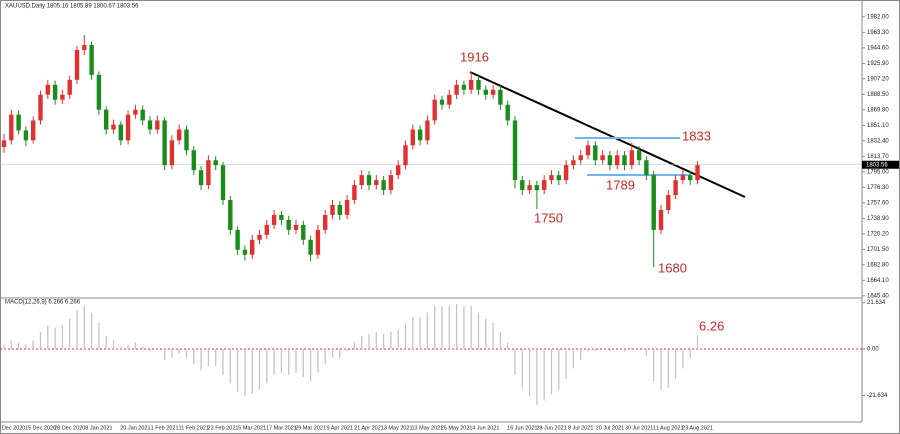 This screenshot has height=434, width=900. I want to click on y-tick-label: 1738.90, so click(878, 219).